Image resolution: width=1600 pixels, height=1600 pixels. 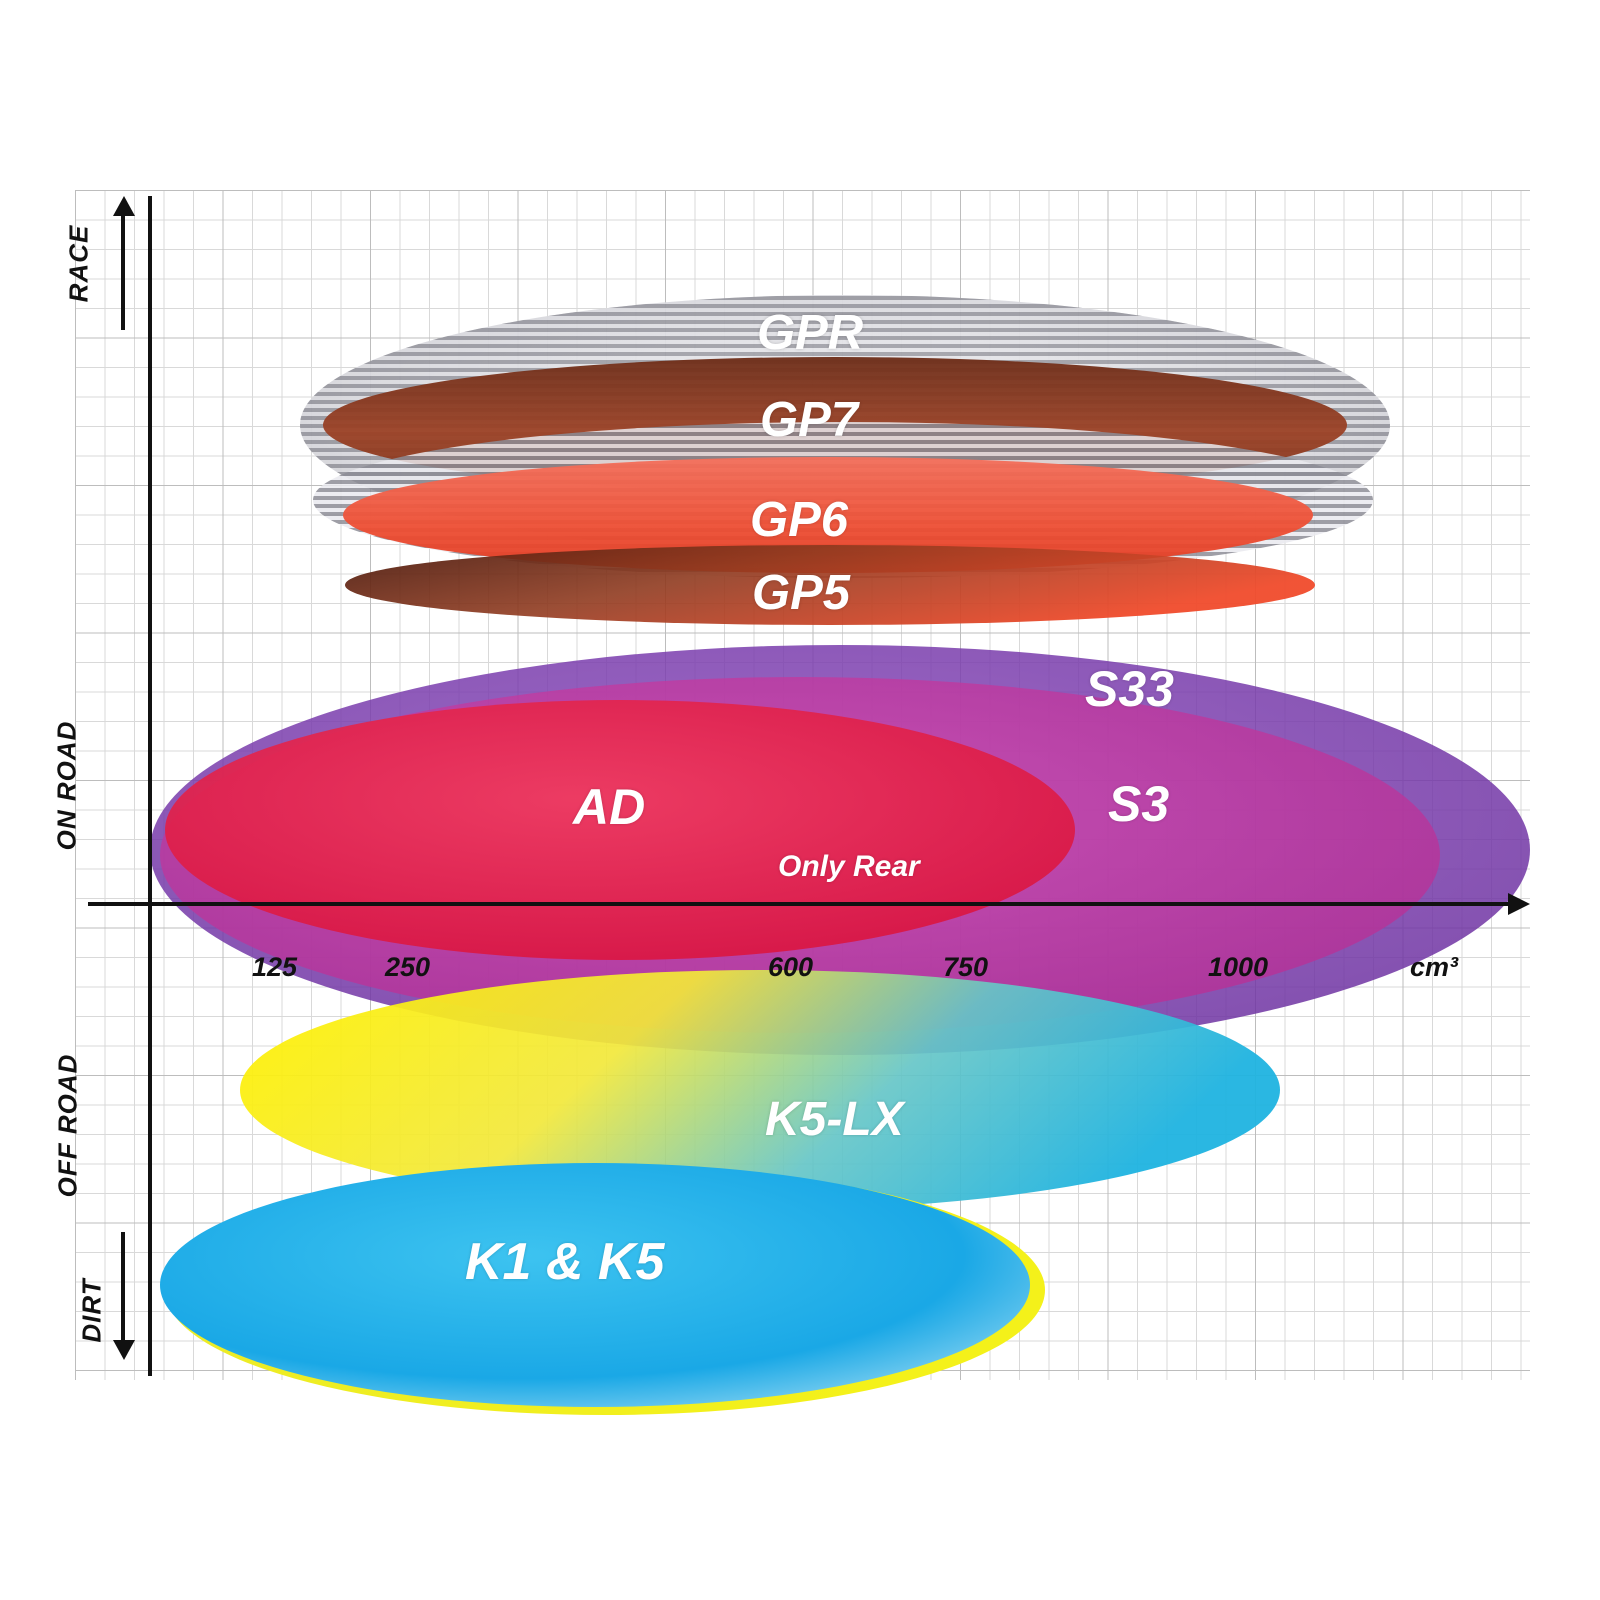 I want to click on x-tick-750: 750, so click(x=966, y=967).